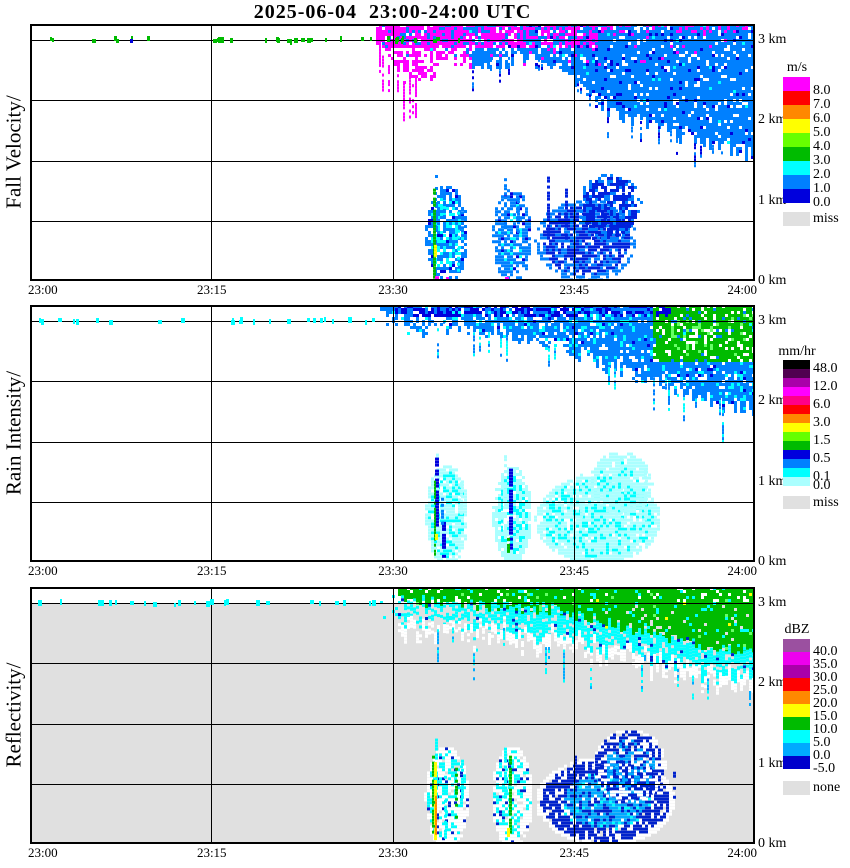 The image size is (850, 868). I want to click on legend-unit-label: mm/hr, so click(797, 351).